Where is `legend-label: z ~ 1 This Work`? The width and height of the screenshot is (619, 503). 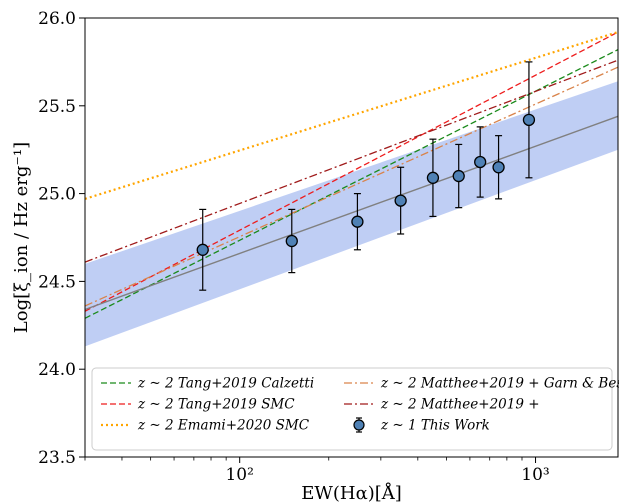
legend-label: z ~ 1 This Work is located at coordinates (435, 426).